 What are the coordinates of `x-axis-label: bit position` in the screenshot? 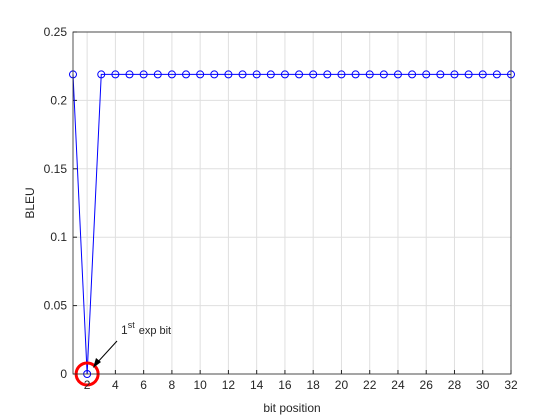 It's located at (291, 408).